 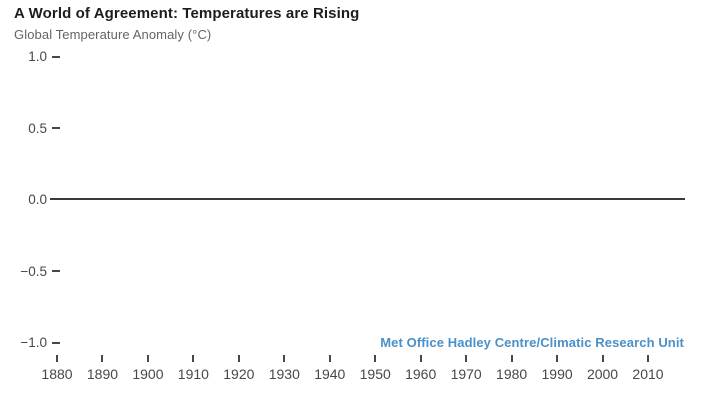 I want to click on x-tick-label: 1880, so click(x=57, y=374).